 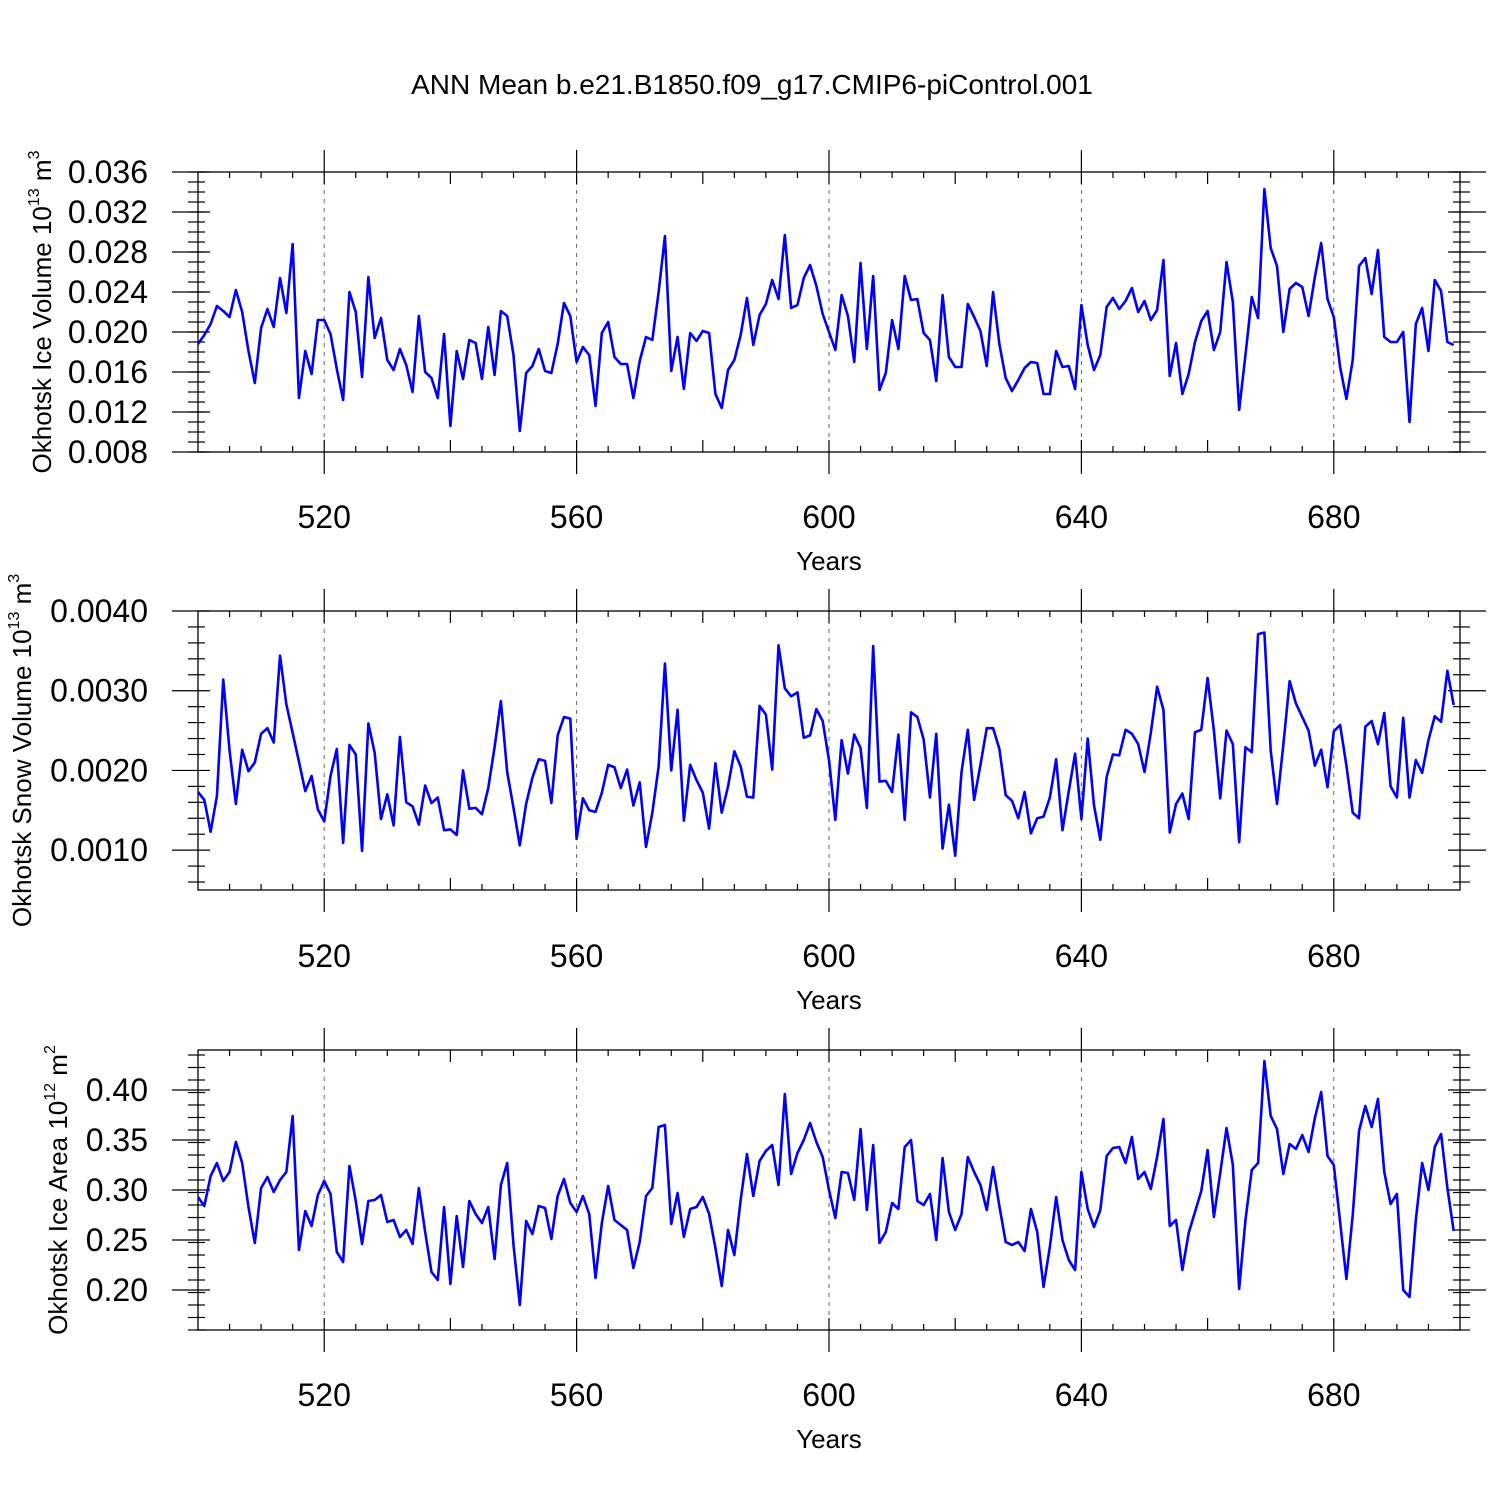 I want to click on series-line-ice-volume, so click(x=825, y=310).